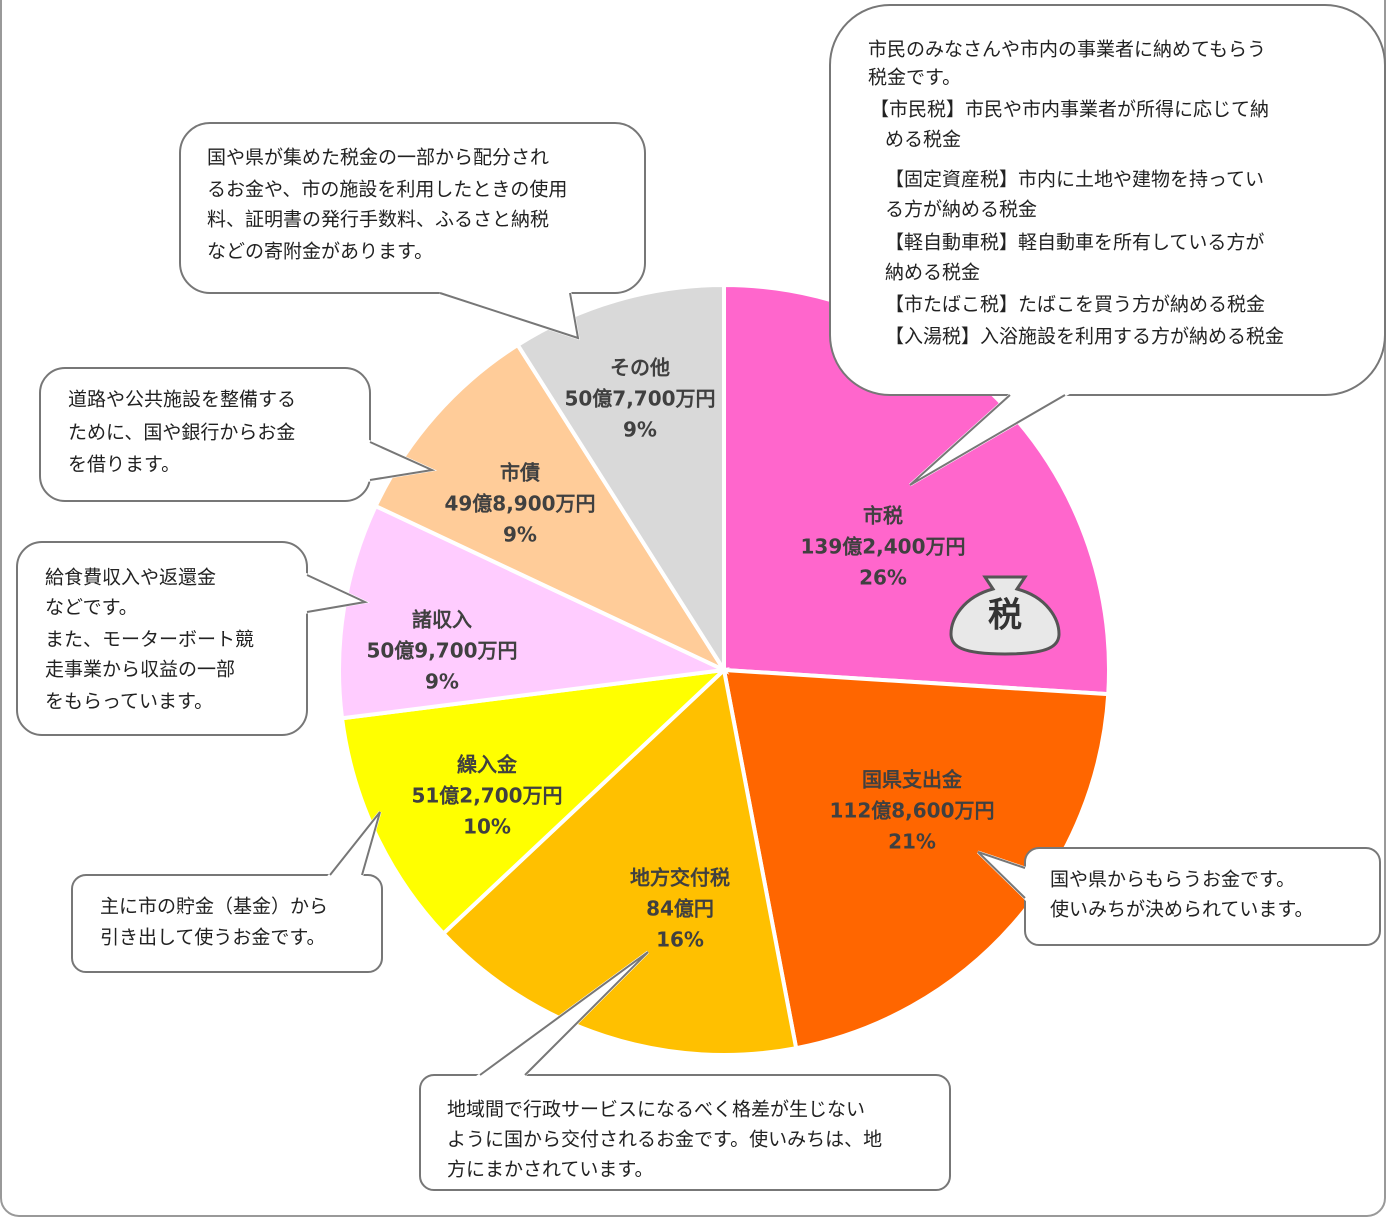  I want to click on callout-text: 税金です。, so click(914, 78).